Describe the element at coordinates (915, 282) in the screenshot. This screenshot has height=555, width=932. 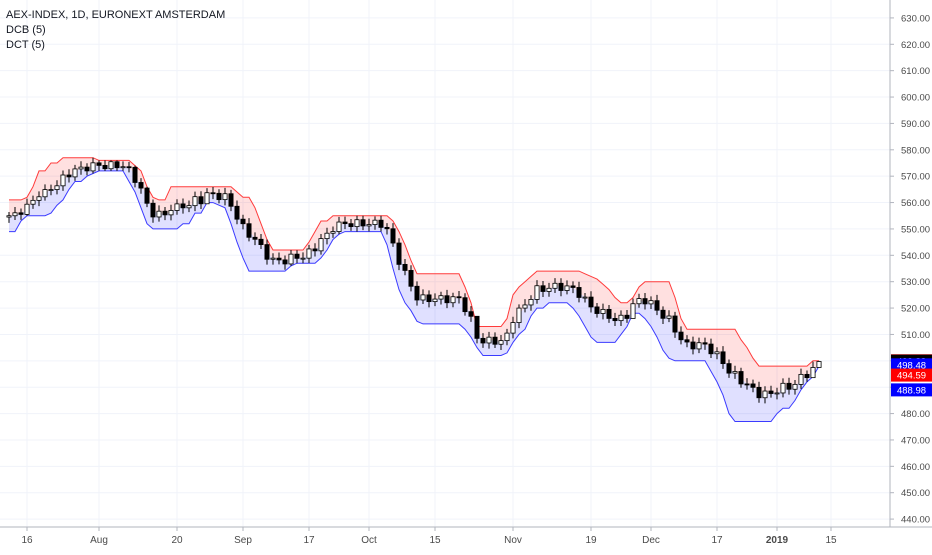
I see `y-tick-label: 530.00` at that location.